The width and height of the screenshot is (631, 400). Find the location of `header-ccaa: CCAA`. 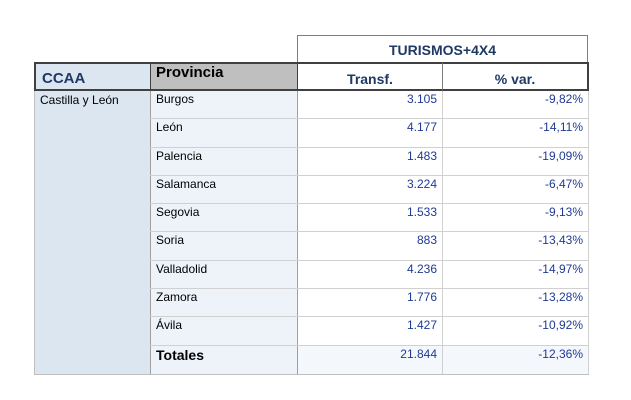

header-ccaa: CCAA is located at coordinates (92, 76).